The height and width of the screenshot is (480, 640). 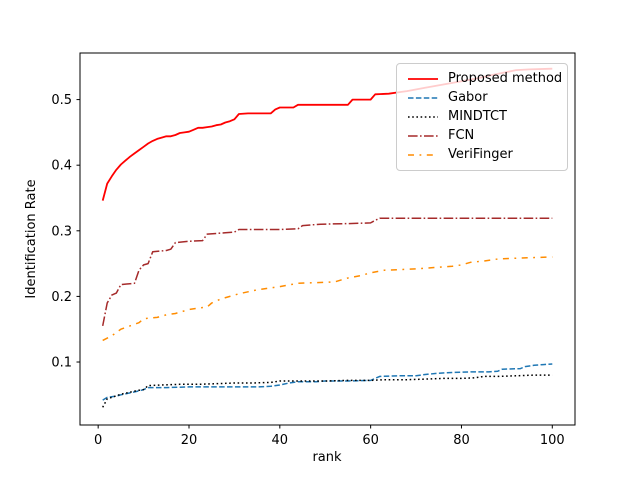 I want to click on legend-item-verifinger: VeriFinger, so click(x=482, y=155).